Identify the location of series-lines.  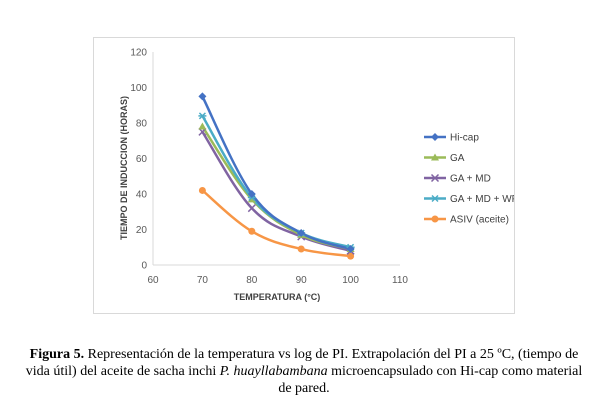
(276, 176).